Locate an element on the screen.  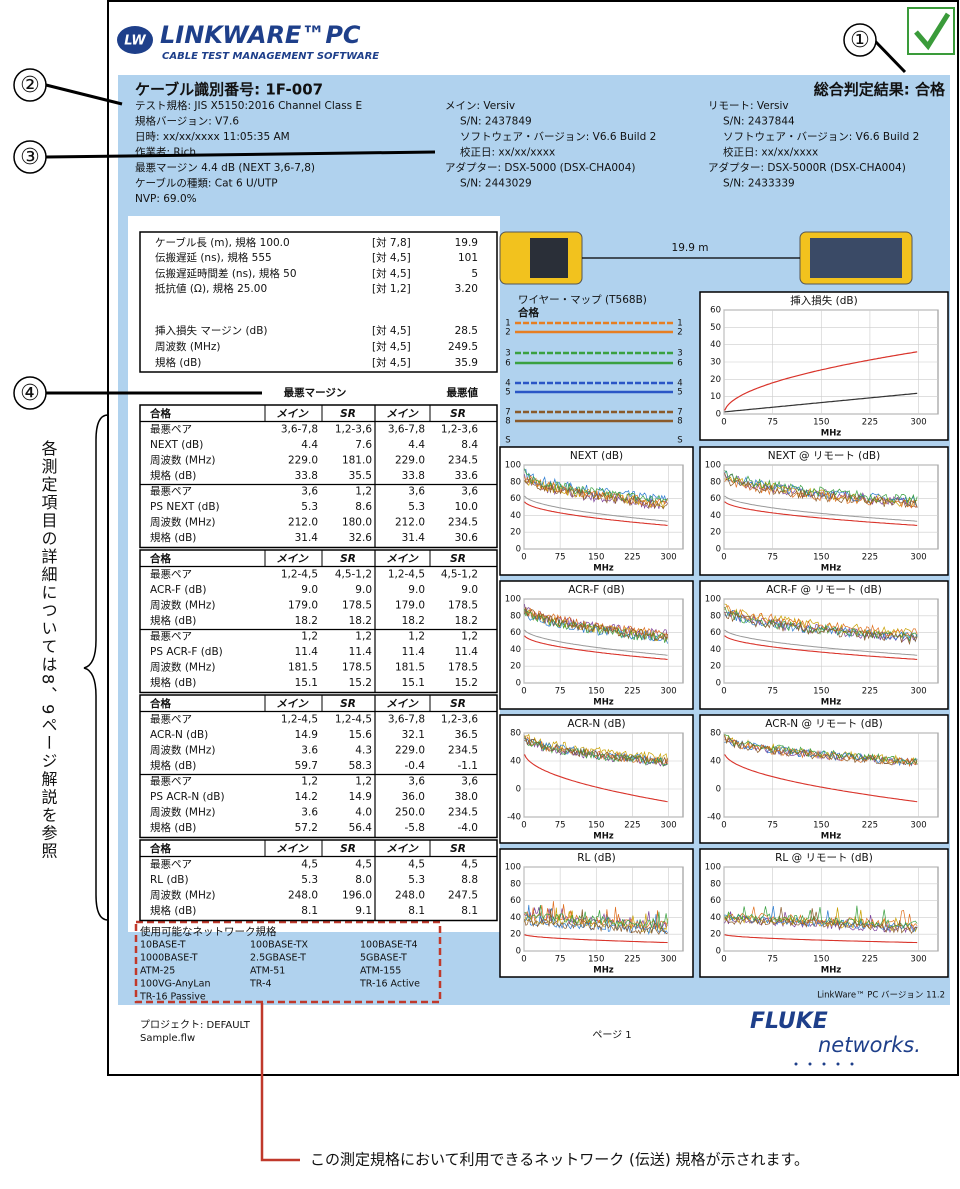
callout-line is located at coordinates (84, 94).